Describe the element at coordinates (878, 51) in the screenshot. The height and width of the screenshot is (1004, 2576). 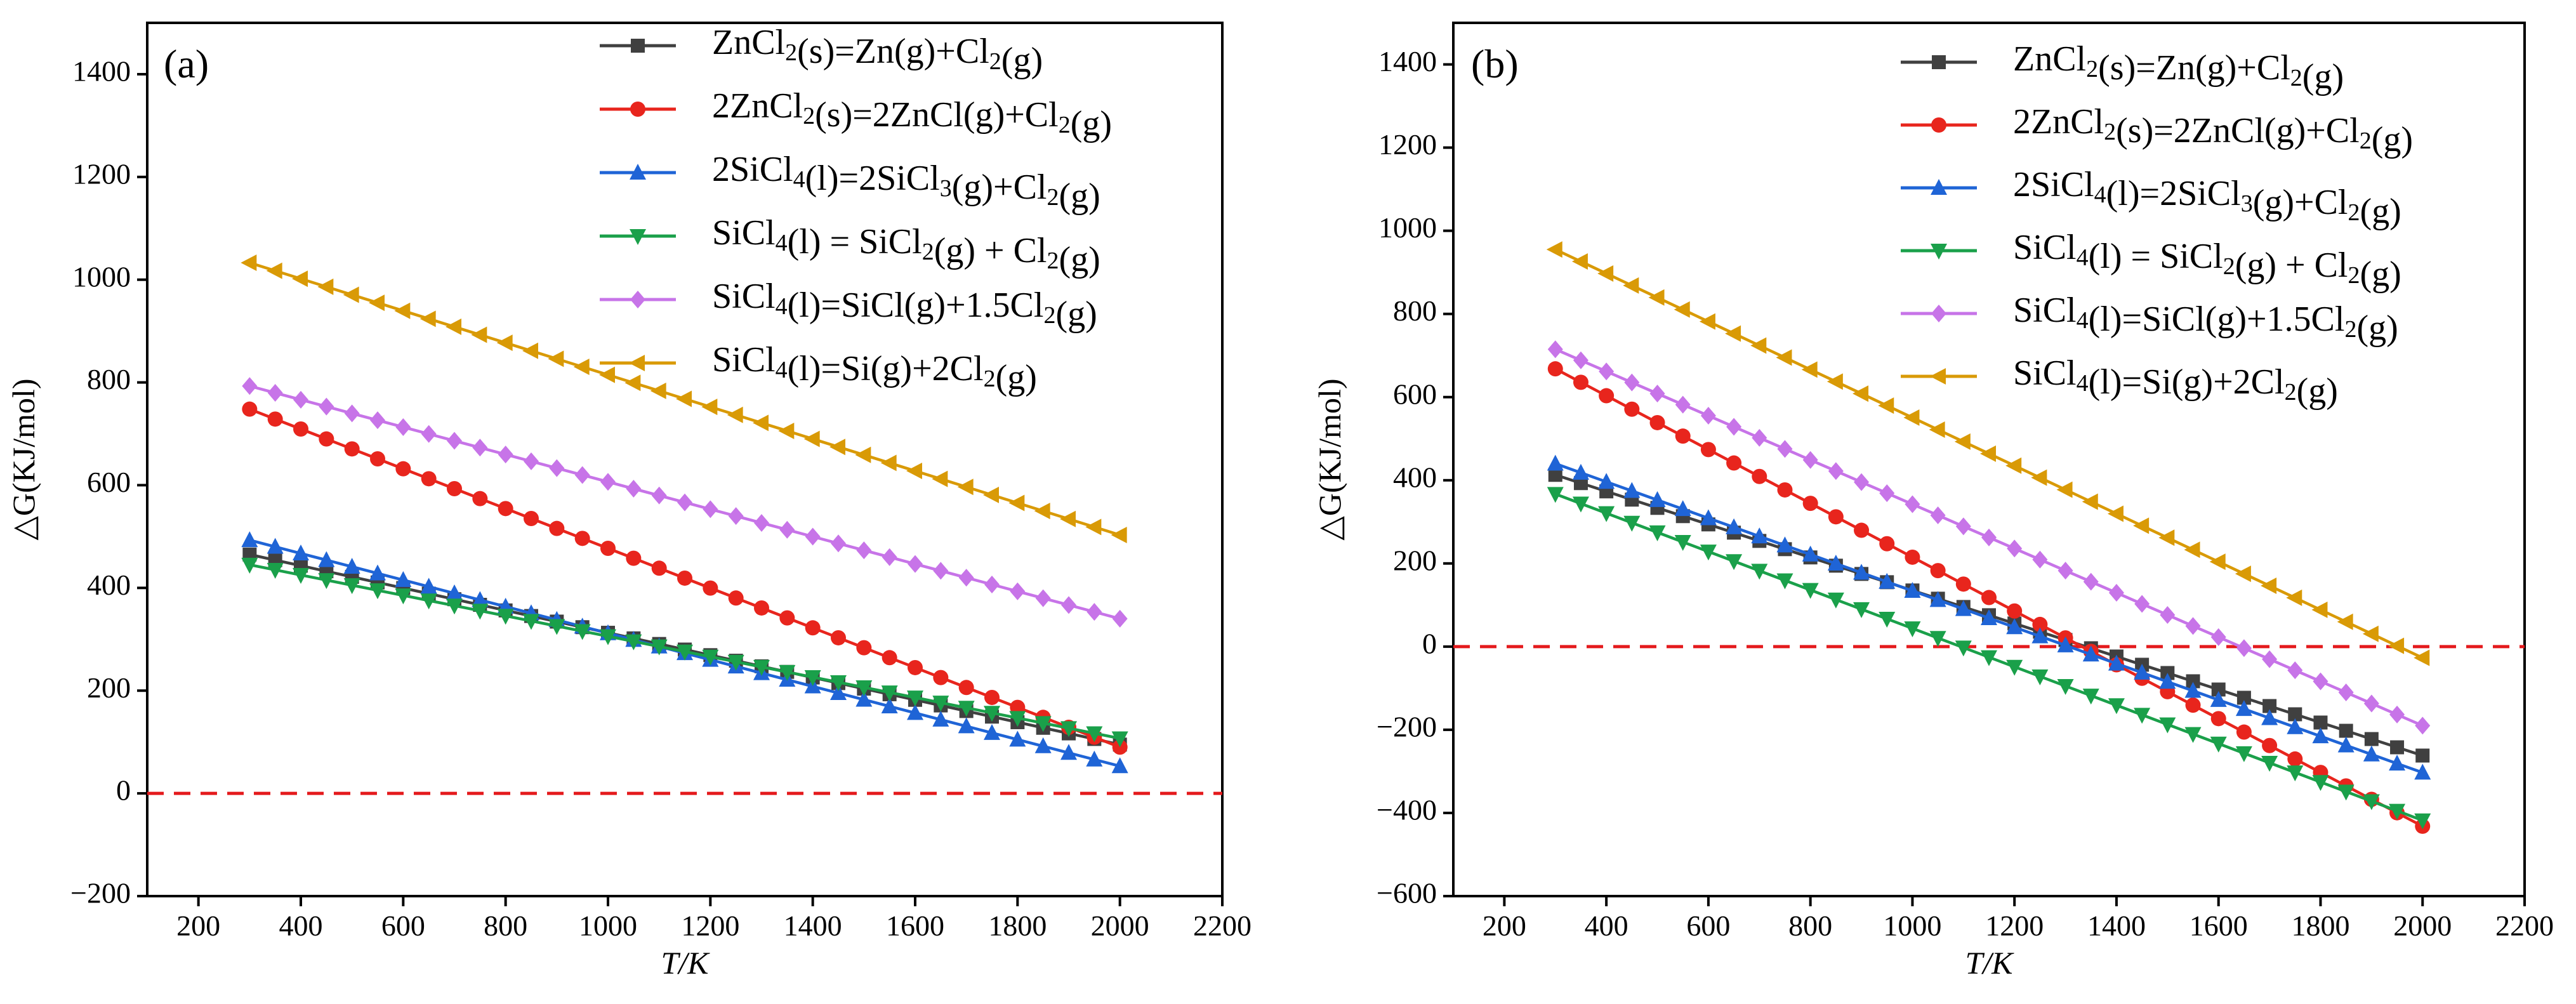
I see `legend-label: ZnCl2(s)=Zn(g)+Cl2(g)` at that location.